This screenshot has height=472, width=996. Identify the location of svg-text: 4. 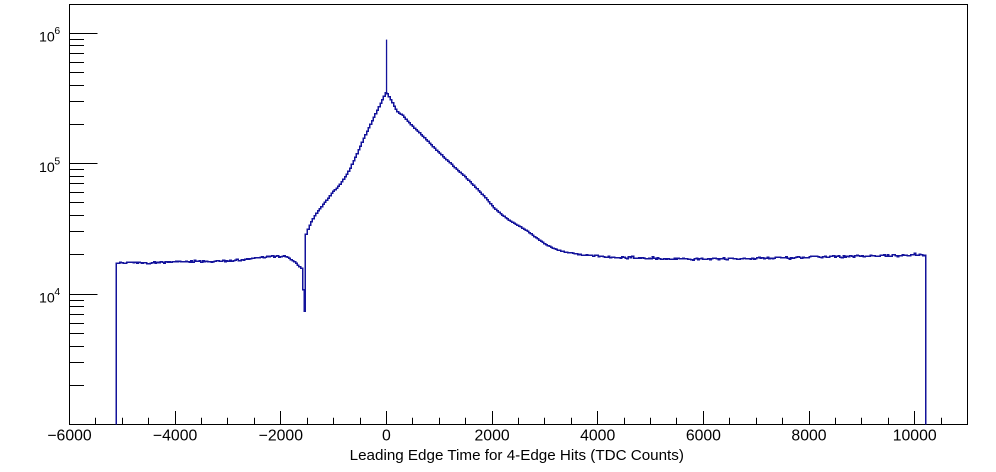
(57, 292).